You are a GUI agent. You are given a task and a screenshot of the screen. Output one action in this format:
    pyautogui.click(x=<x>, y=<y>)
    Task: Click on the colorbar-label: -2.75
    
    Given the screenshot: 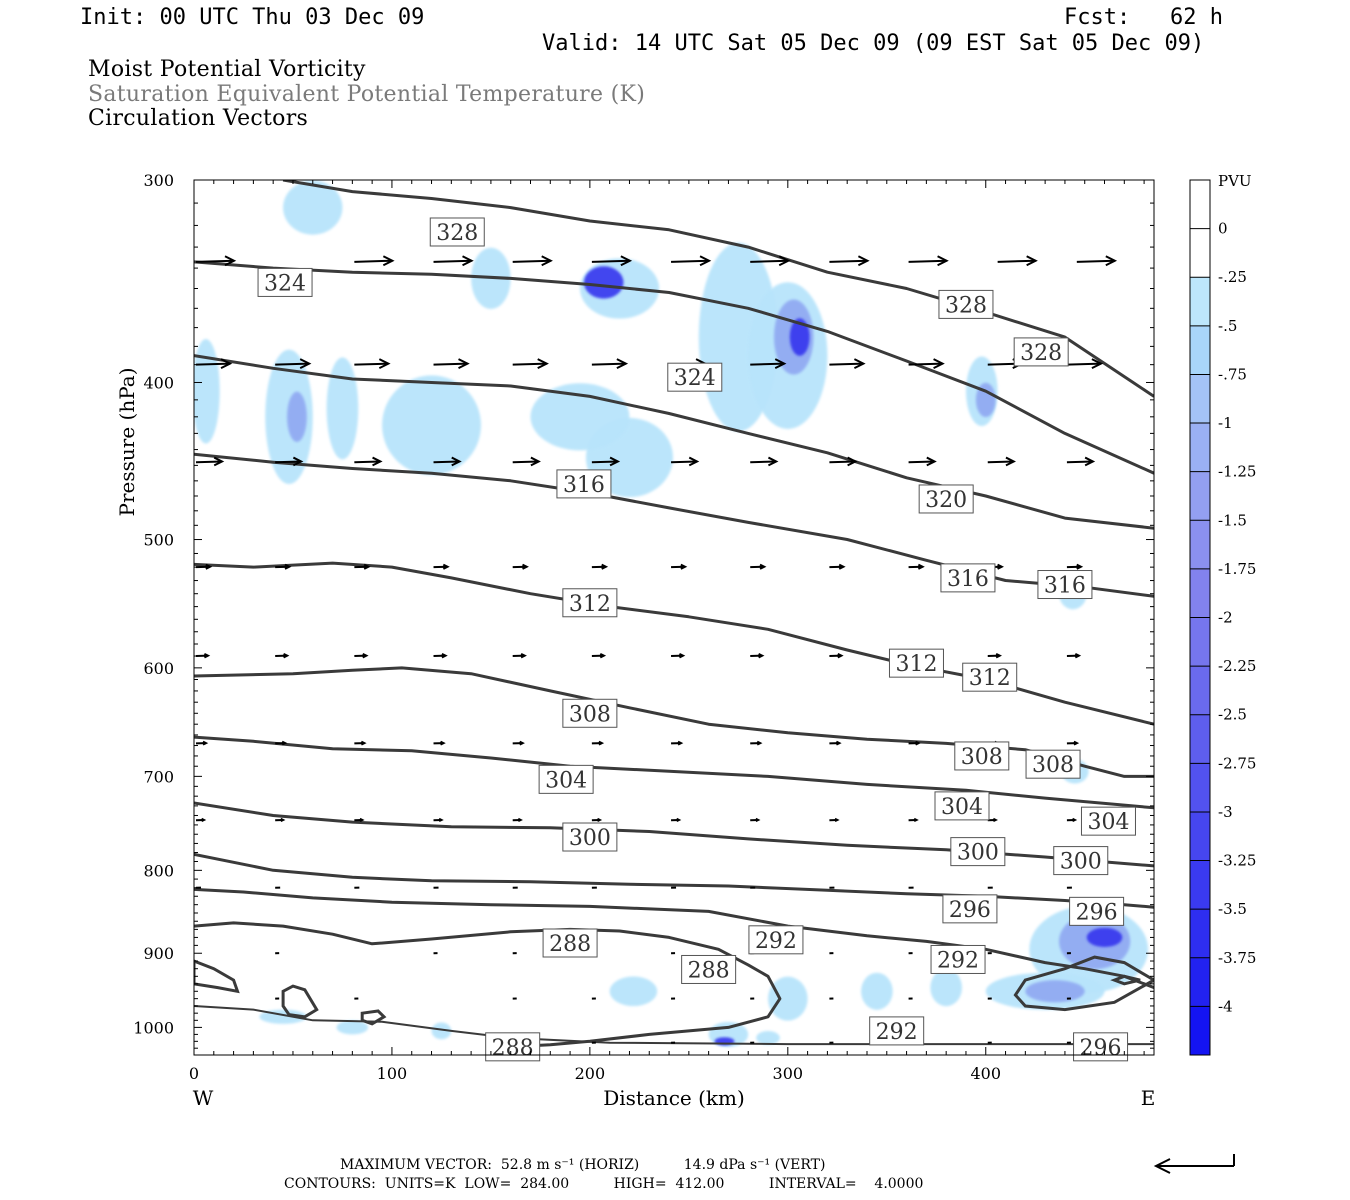 What is the action you would take?
    pyautogui.click(x=1237, y=763)
    